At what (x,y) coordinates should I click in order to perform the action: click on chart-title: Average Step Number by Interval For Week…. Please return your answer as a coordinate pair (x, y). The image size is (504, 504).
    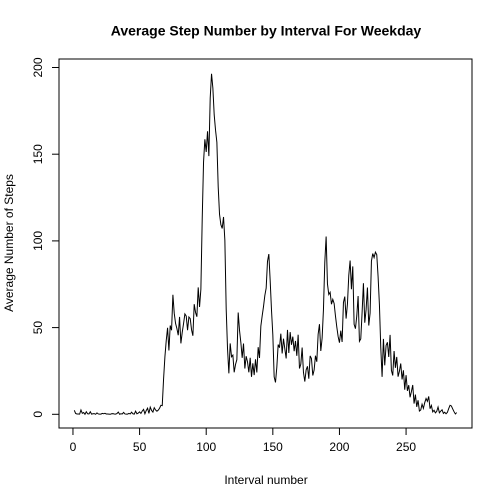
    Looking at the image, I should click on (266, 31).